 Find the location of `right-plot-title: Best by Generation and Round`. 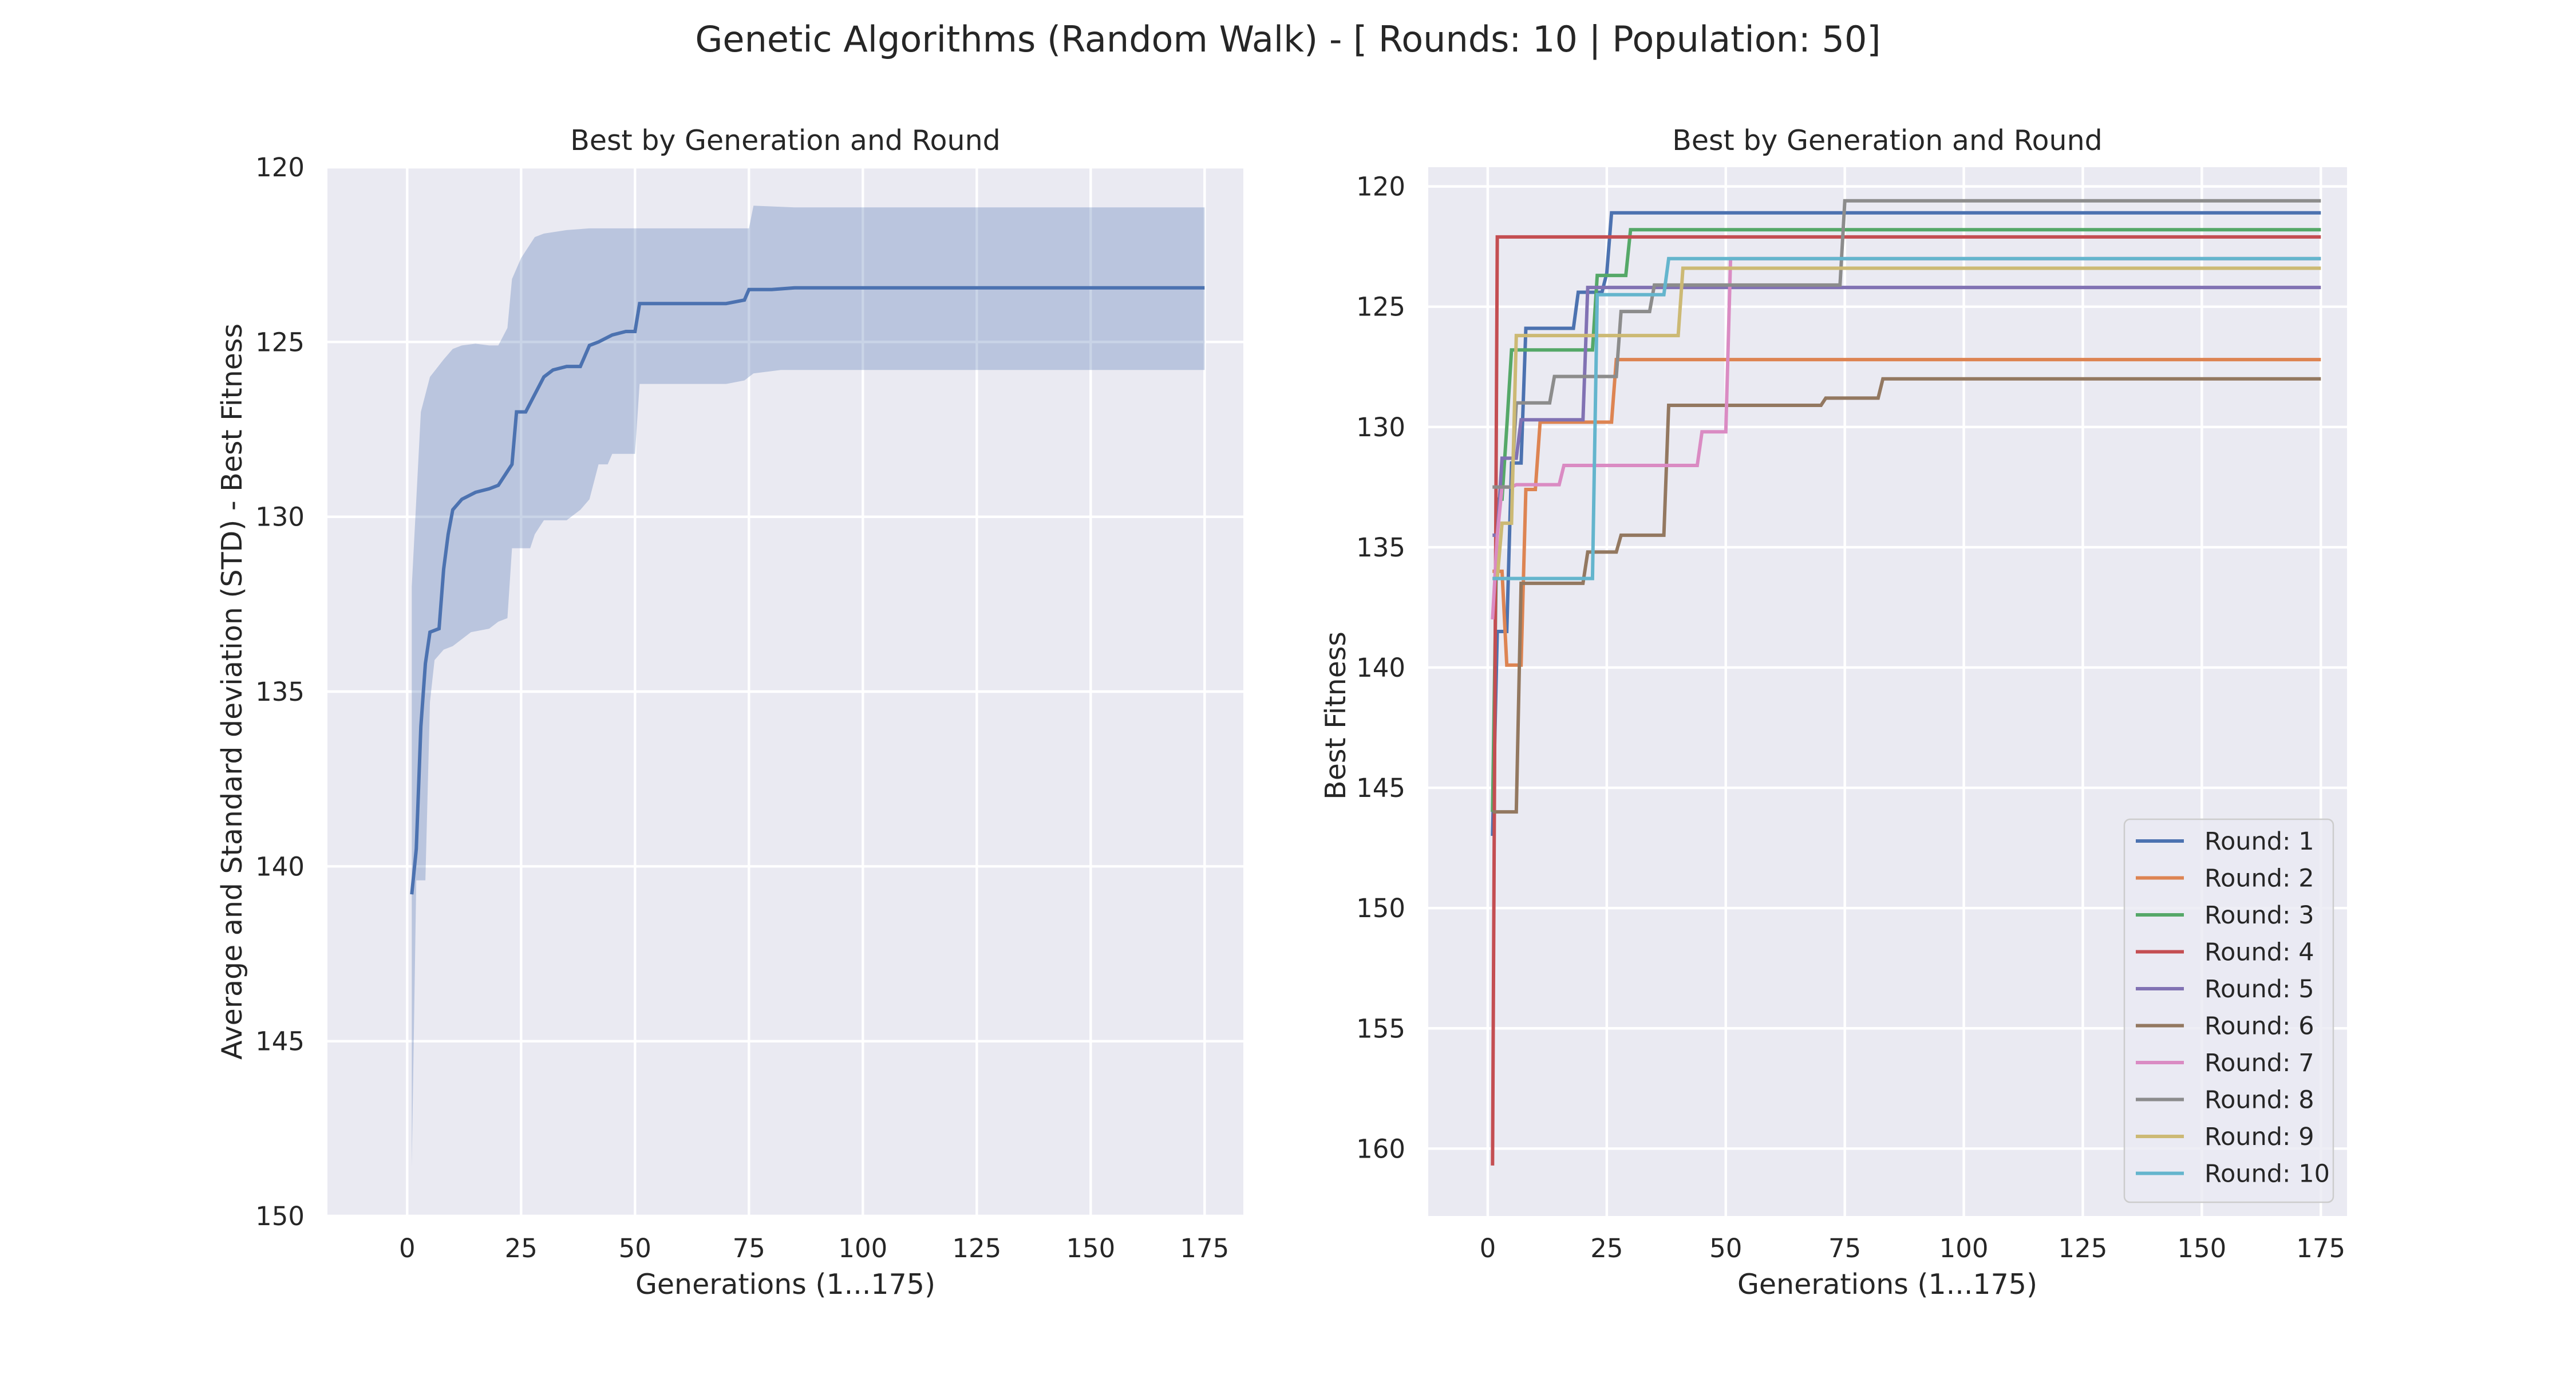

right-plot-title: Best by Generation and Round is located at coordinates (1887, 140).